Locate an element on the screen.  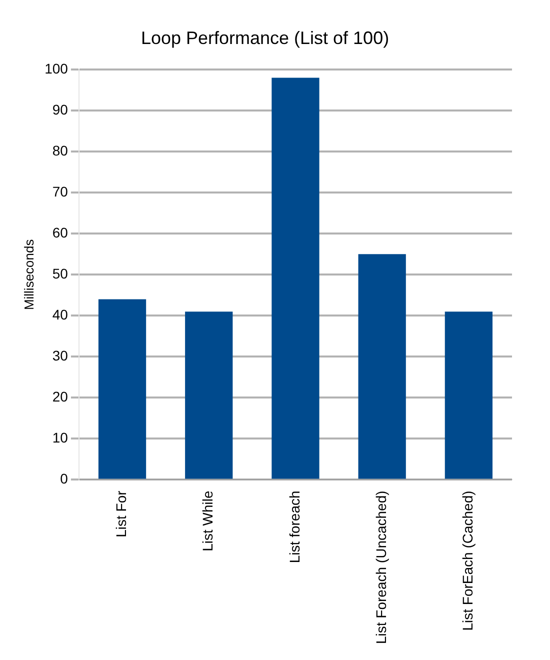
x-tick-label: List foreach is located at coordinates (294, 527).